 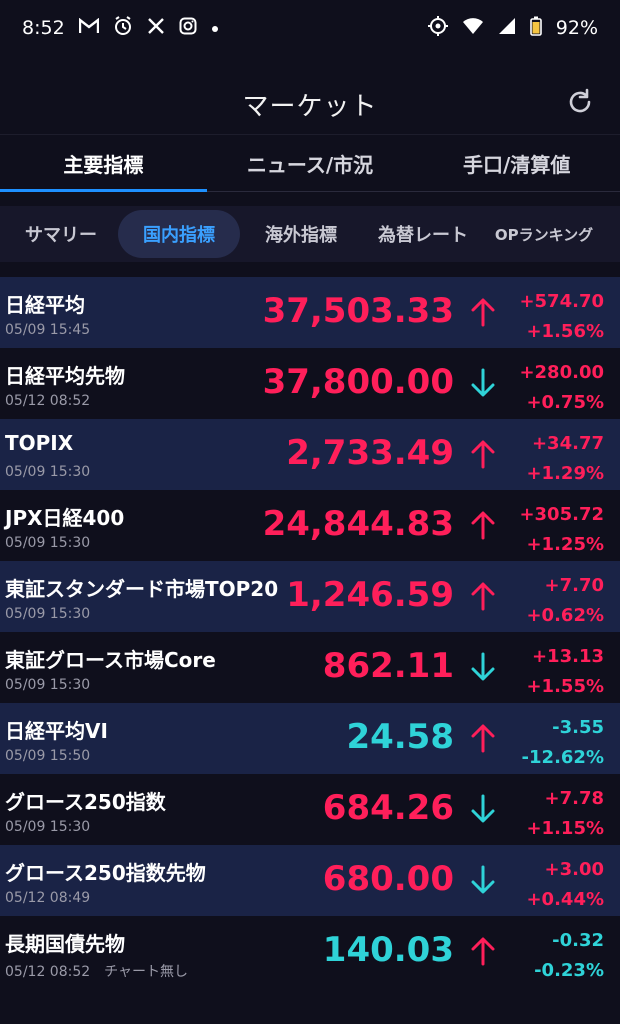 What do you see at coordinates (301, 235) in the screenshot?
I see `subtab-overseas: 海外指標` at bounding box center [301, 235].